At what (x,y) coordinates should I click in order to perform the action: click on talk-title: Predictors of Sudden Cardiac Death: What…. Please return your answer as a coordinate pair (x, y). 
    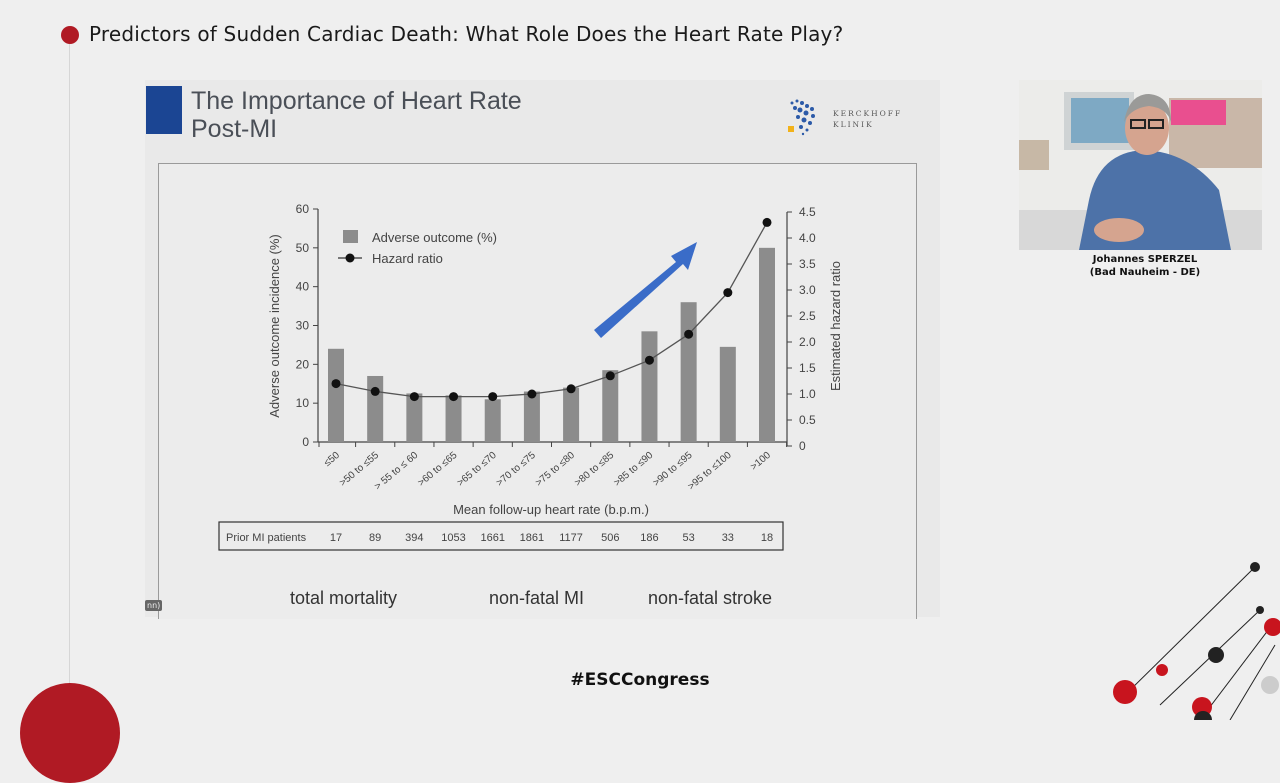
    Looking at the image, I should click on (466, 34).